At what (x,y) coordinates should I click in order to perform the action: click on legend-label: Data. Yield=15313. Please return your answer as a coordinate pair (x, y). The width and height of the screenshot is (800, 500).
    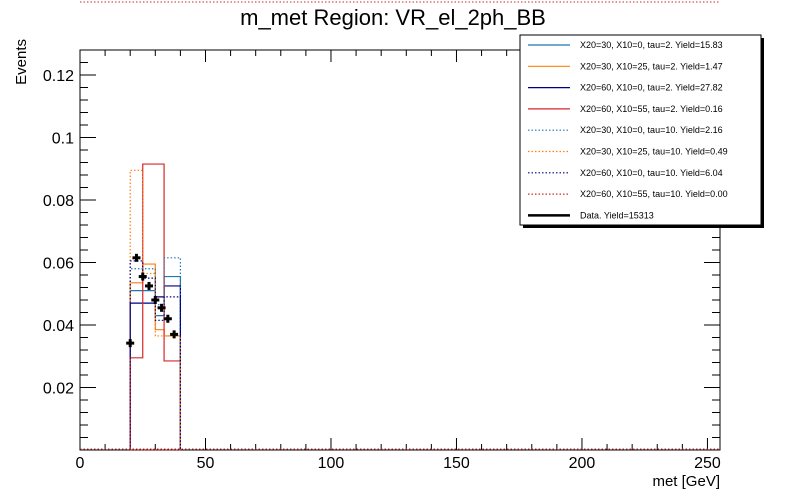
    Looking at the image, I should click on (617, 215).